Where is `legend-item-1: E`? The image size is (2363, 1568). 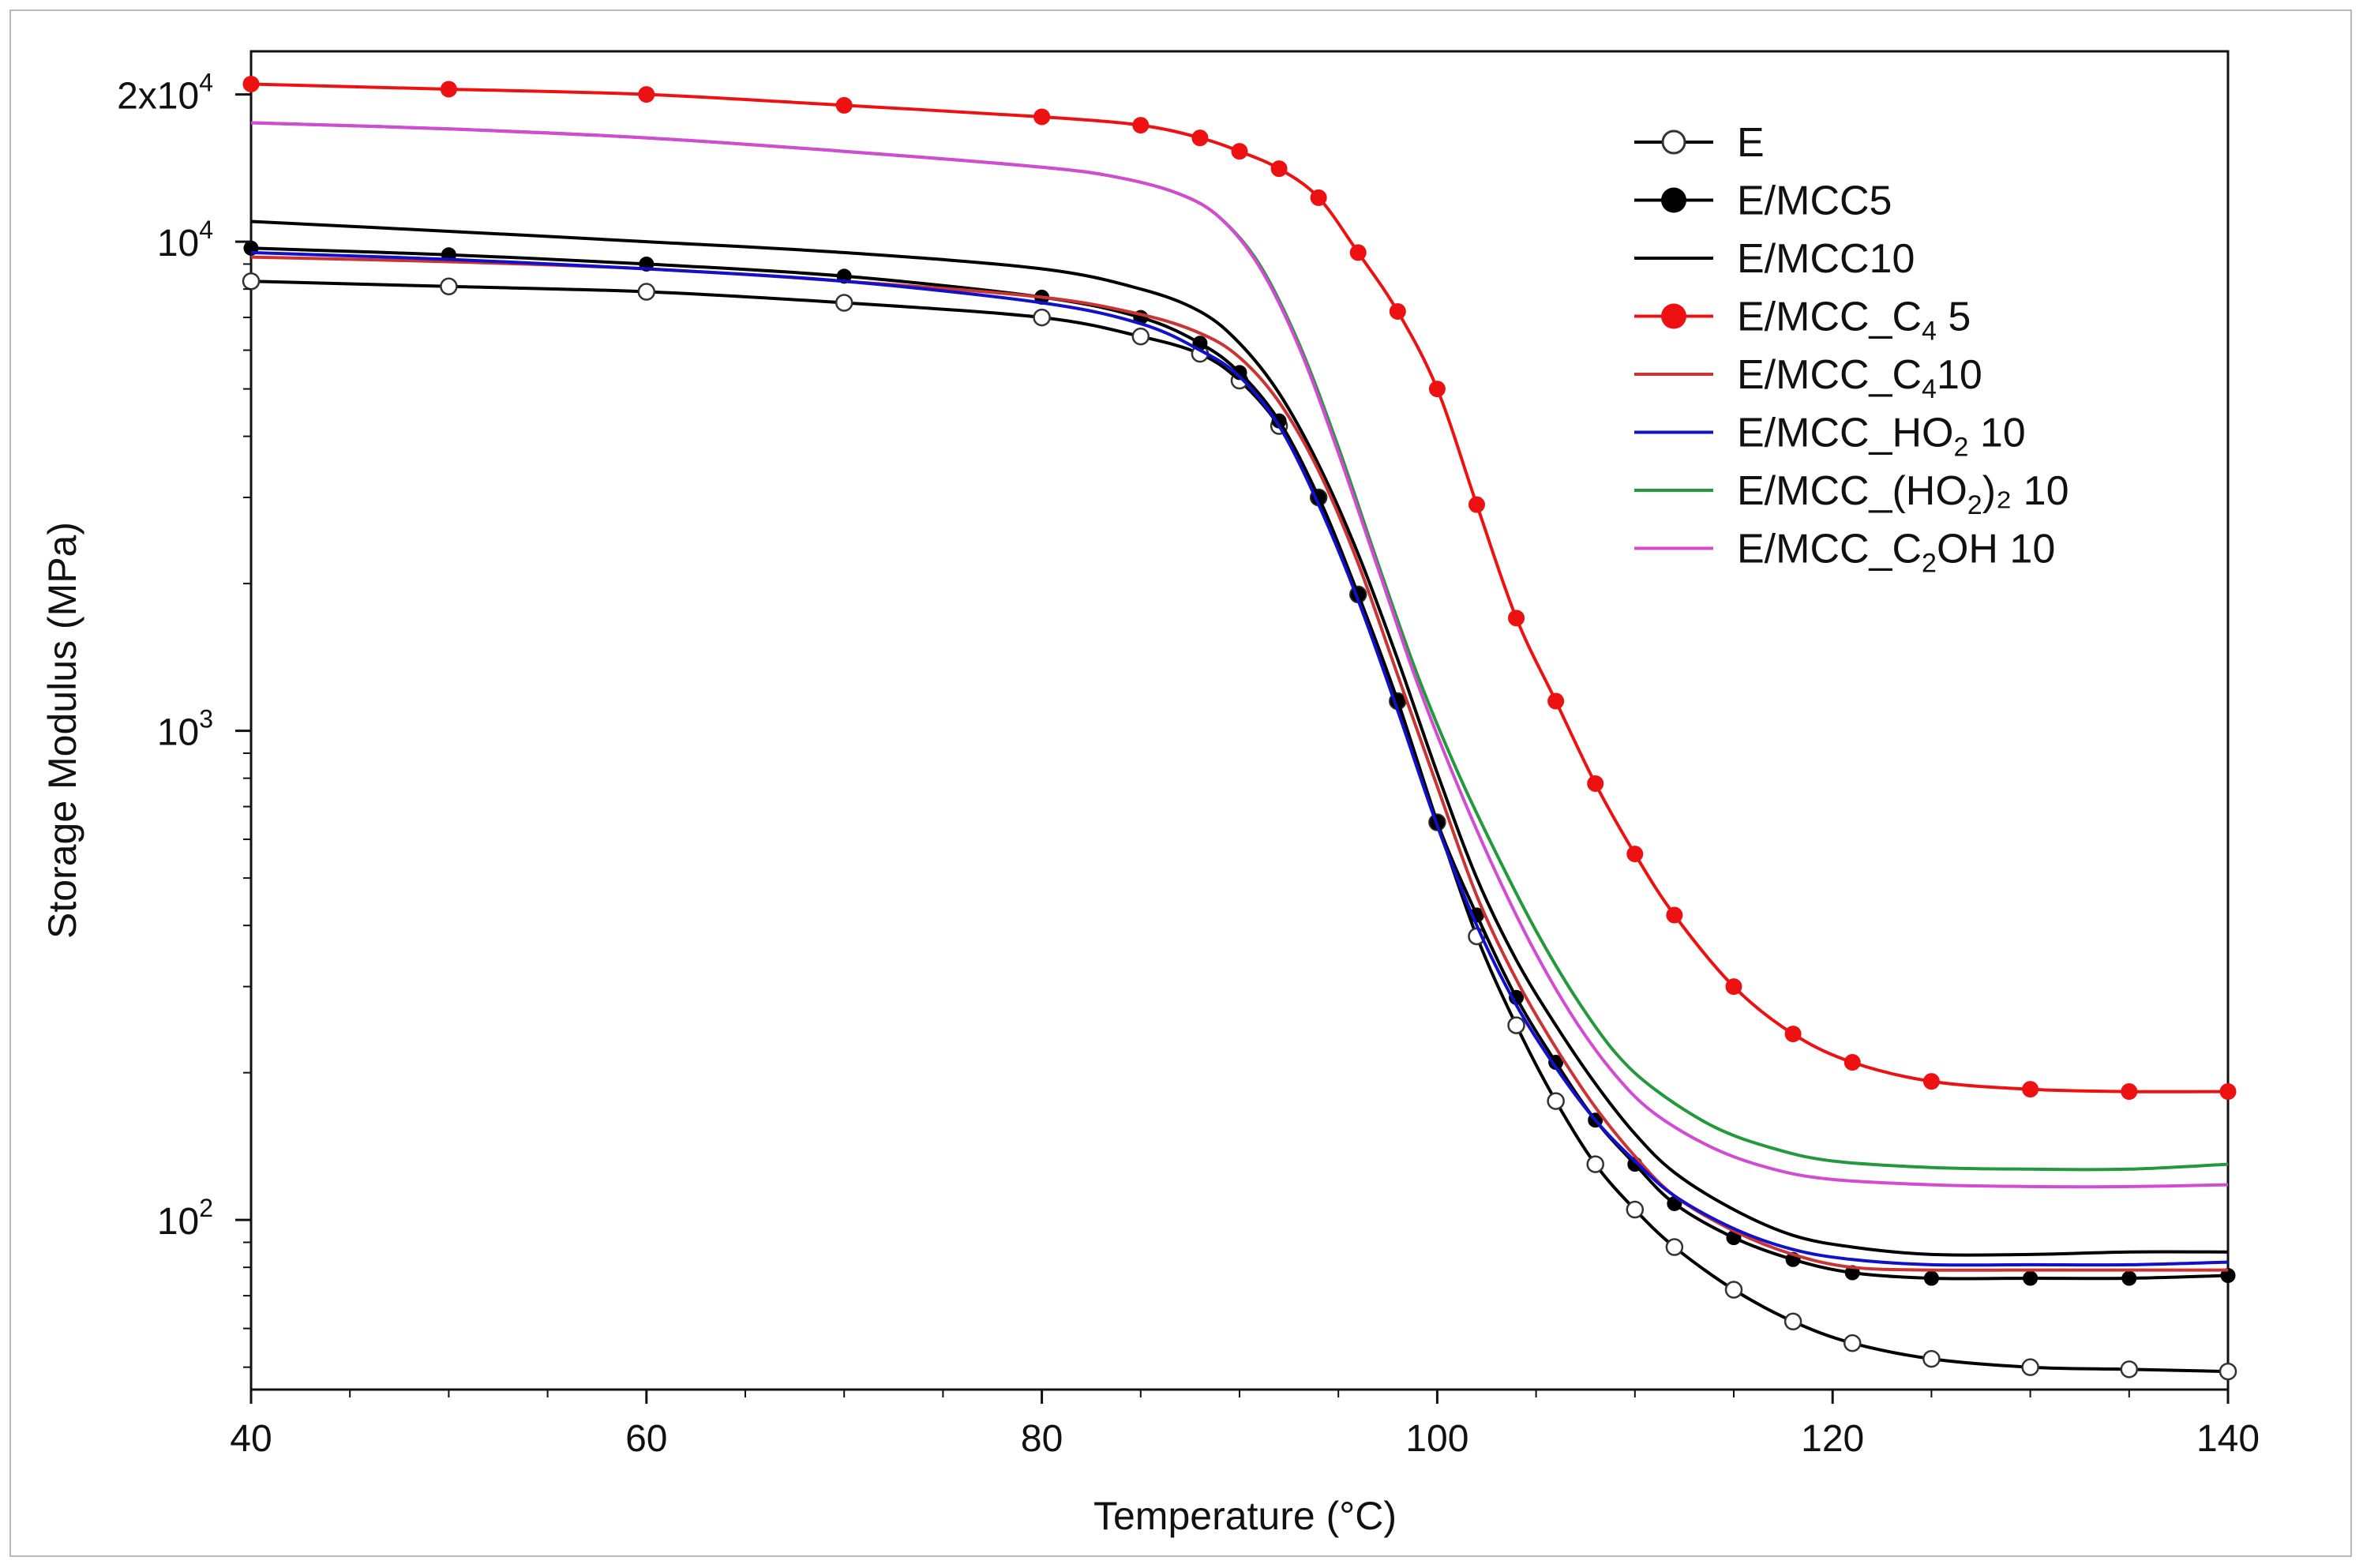
legend-item-1: E is located at coordinates (1699, 143).